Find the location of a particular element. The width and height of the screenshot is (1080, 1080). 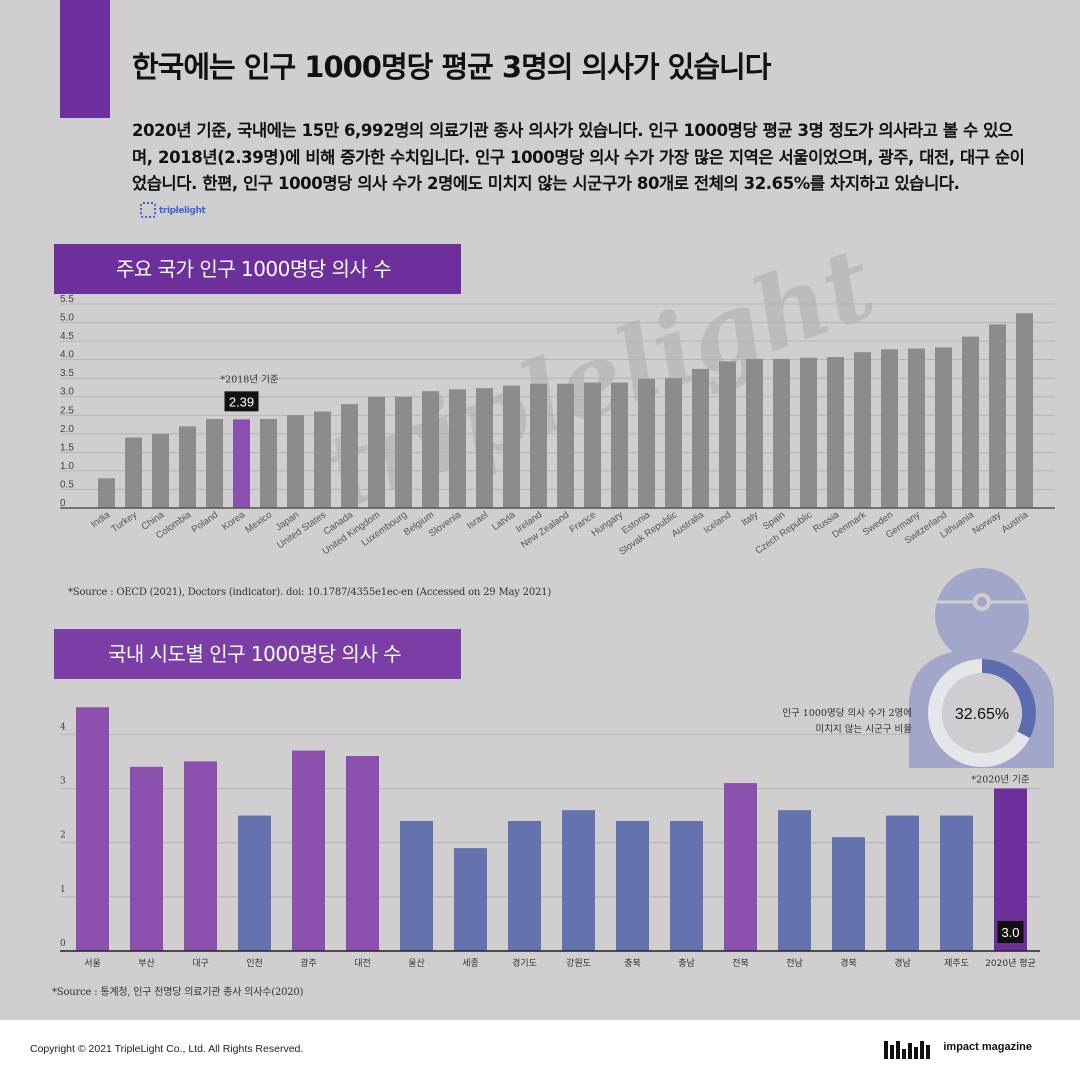

highlight-value-label: 3.0 is located at coordinates (1010, 932).